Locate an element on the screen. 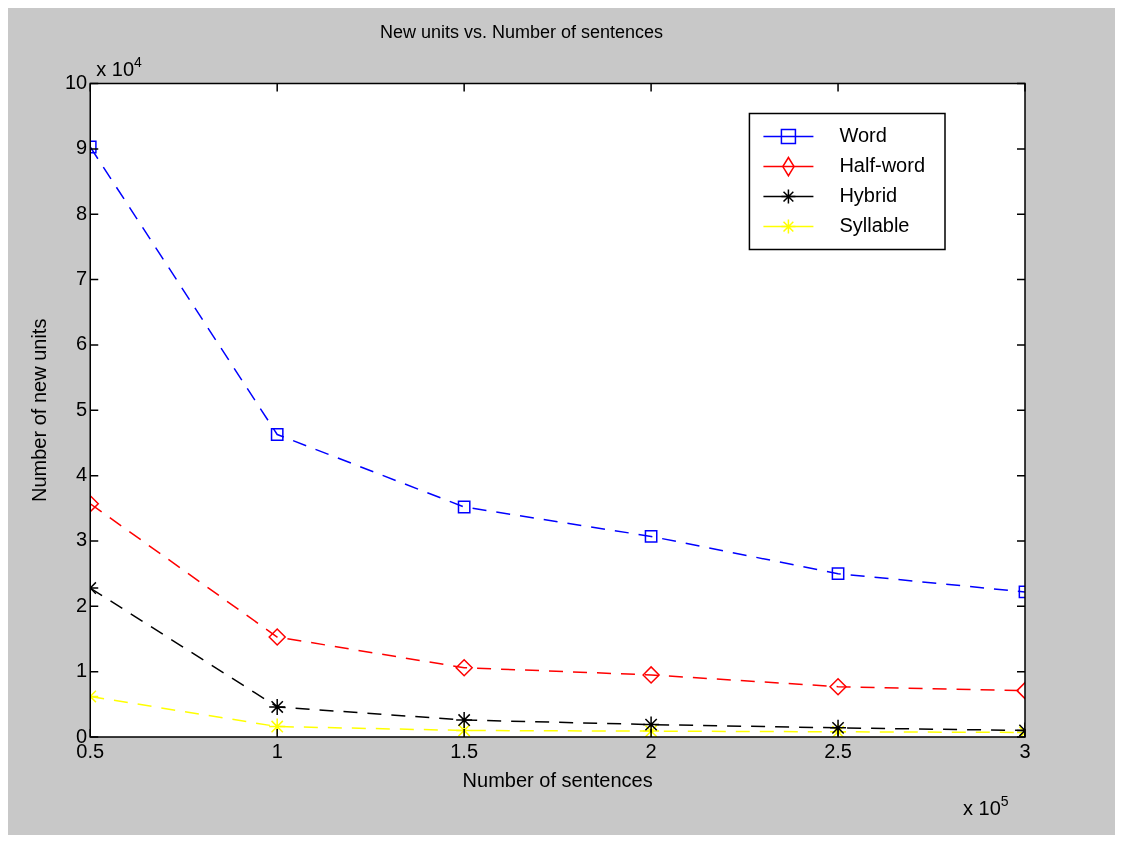  legend-label: Hybrid is located at coordinates (868, 195).